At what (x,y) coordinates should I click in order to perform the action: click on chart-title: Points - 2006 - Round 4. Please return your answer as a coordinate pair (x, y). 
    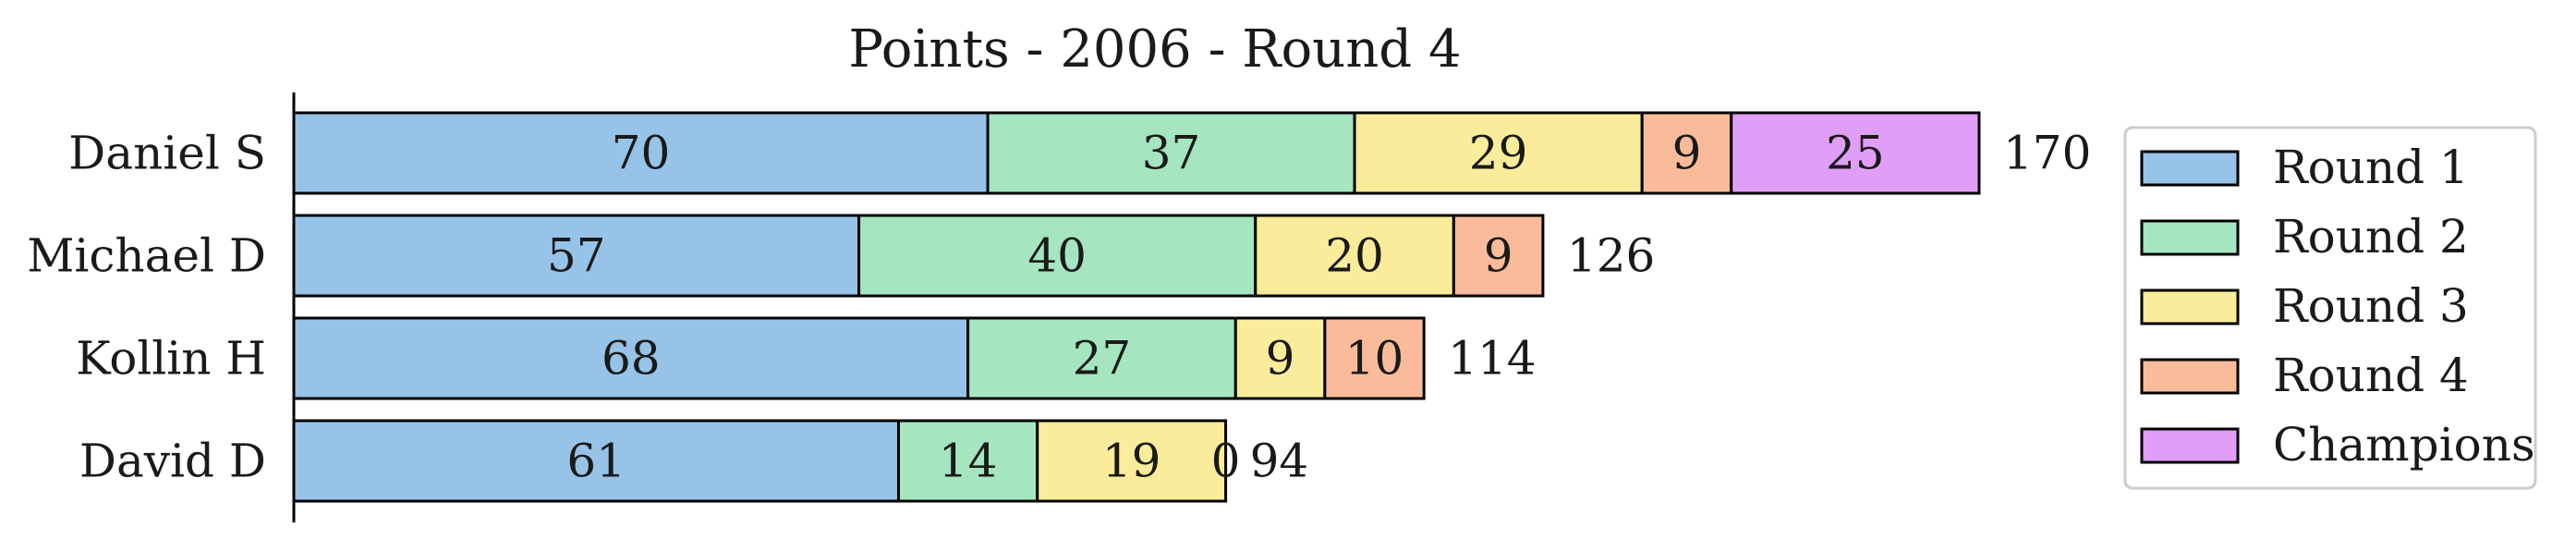
    Looking at the image, I should click on (1154, 49).